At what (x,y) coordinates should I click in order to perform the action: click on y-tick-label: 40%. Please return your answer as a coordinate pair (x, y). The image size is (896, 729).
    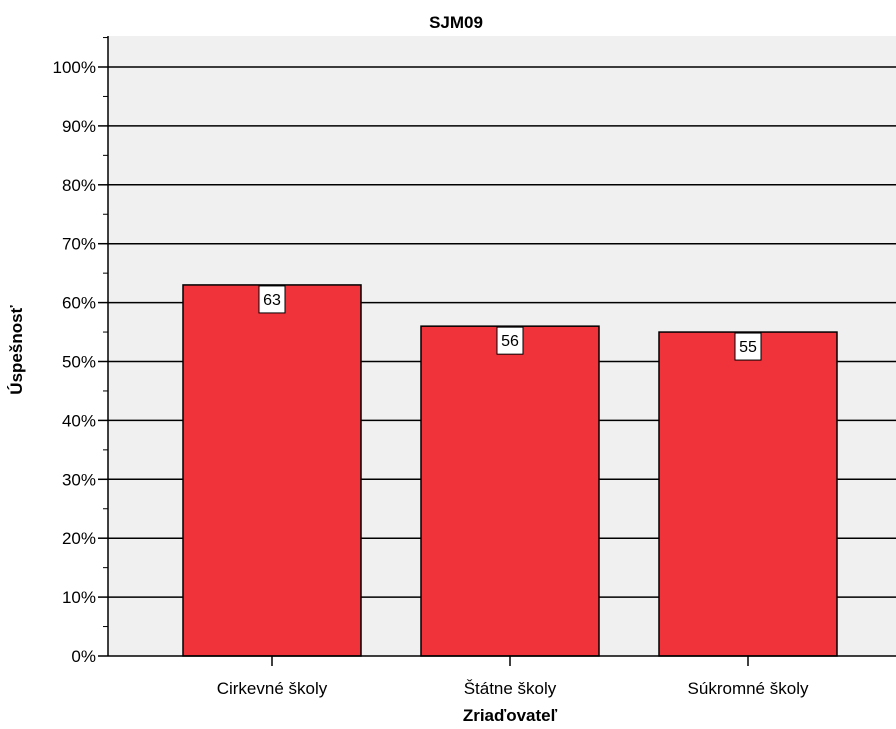
    Looking at the image, I should click on (79, 420).